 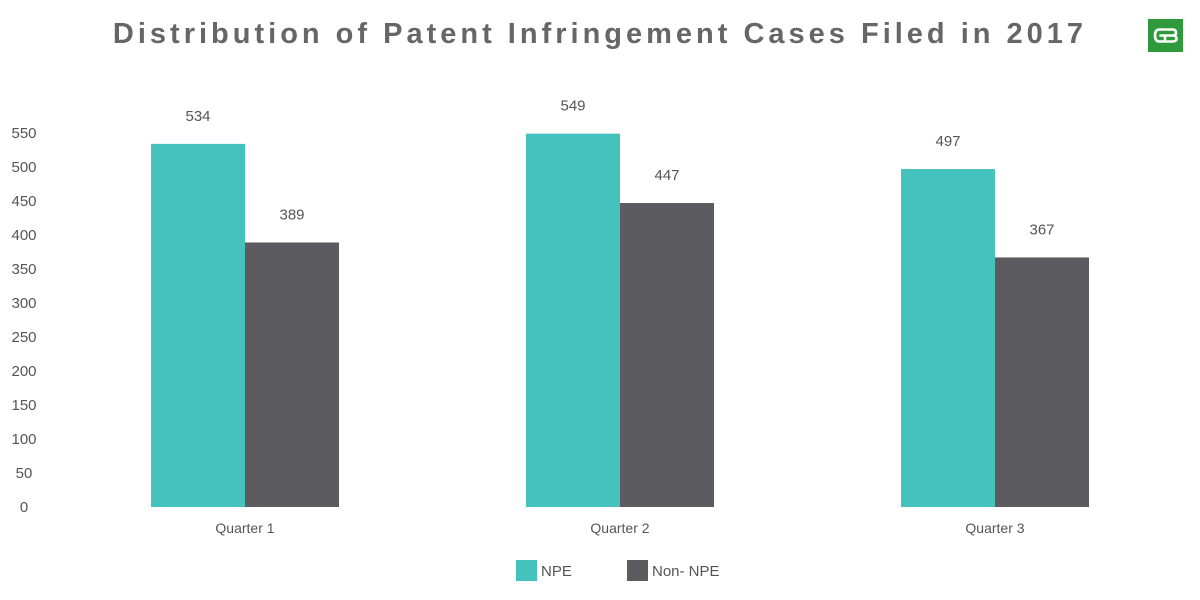 I want to click on data-label: 497, so click(x=947, y=141).